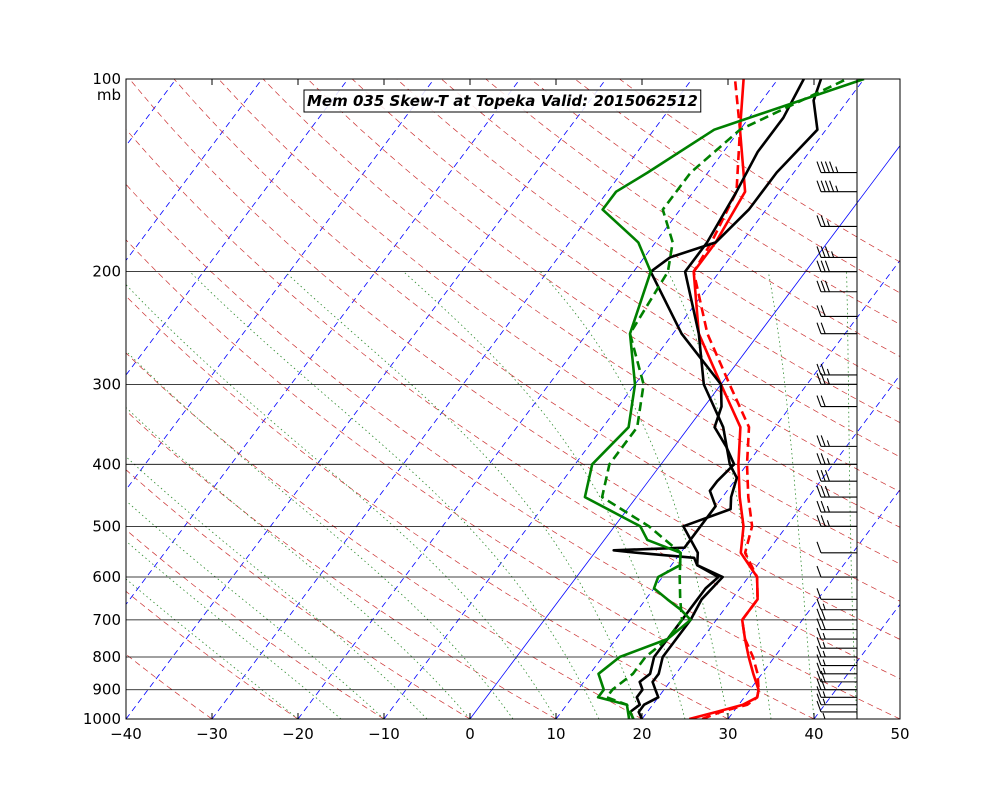 This screenshot has width=1000, height=800. I want to click on y-axis-unit-label: mb, so click(109, 95).